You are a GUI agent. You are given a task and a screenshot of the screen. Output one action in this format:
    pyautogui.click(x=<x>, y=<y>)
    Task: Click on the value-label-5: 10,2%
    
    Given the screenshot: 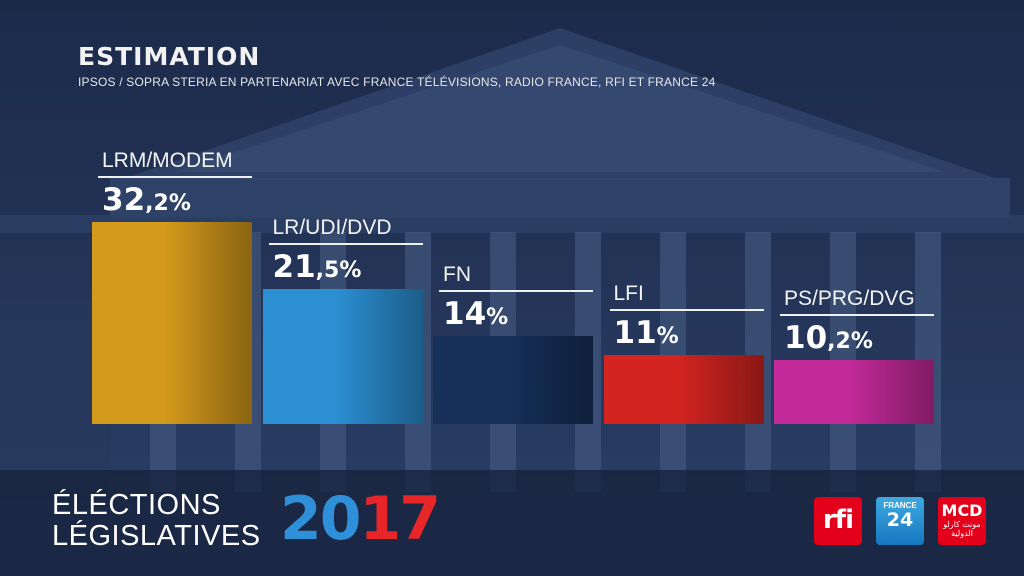 What is the action you would take?
    pyautogui.click(x=828, y=338)
    